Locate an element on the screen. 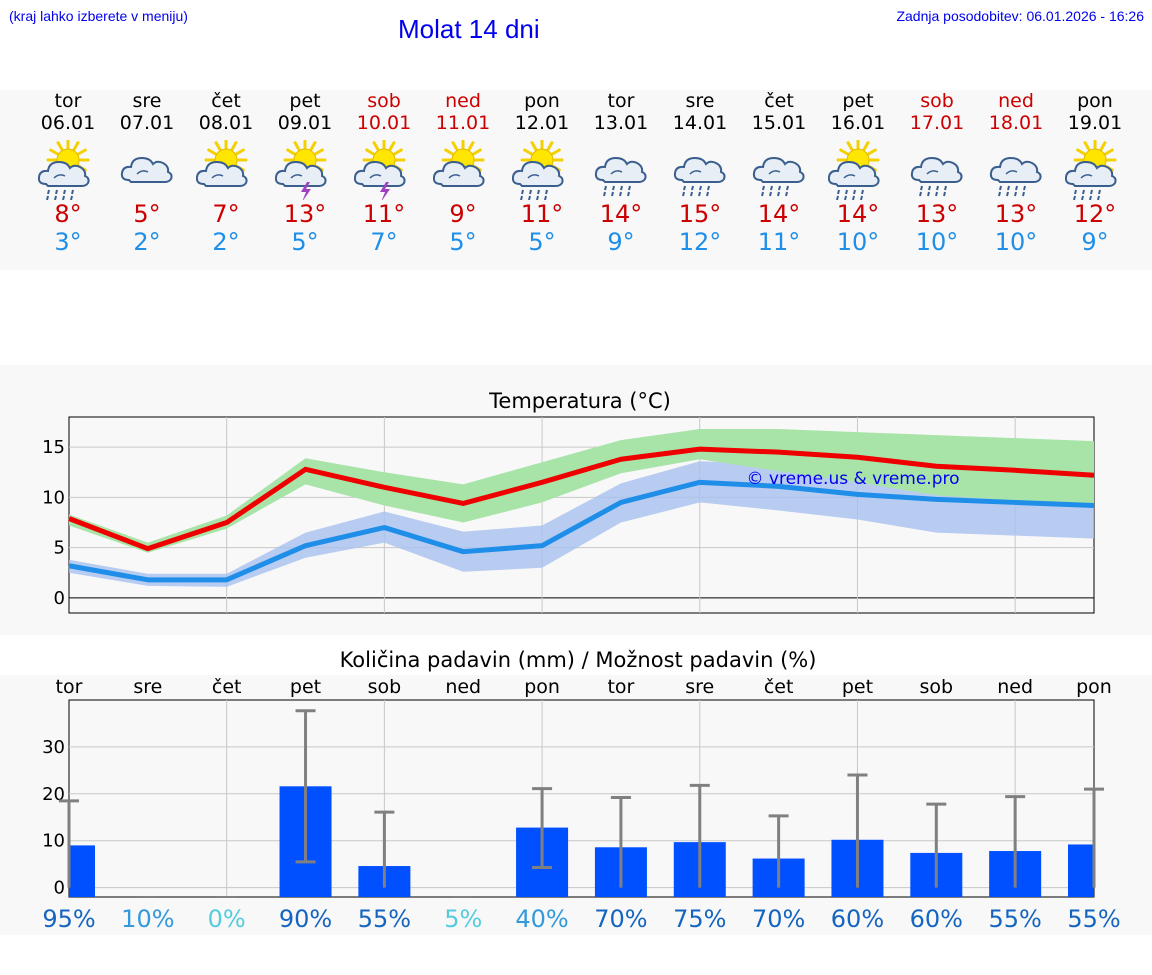 The image size is (1152, 975). forecast-day: pet 09.01 13° 5° is located at coordinates (305, 173).